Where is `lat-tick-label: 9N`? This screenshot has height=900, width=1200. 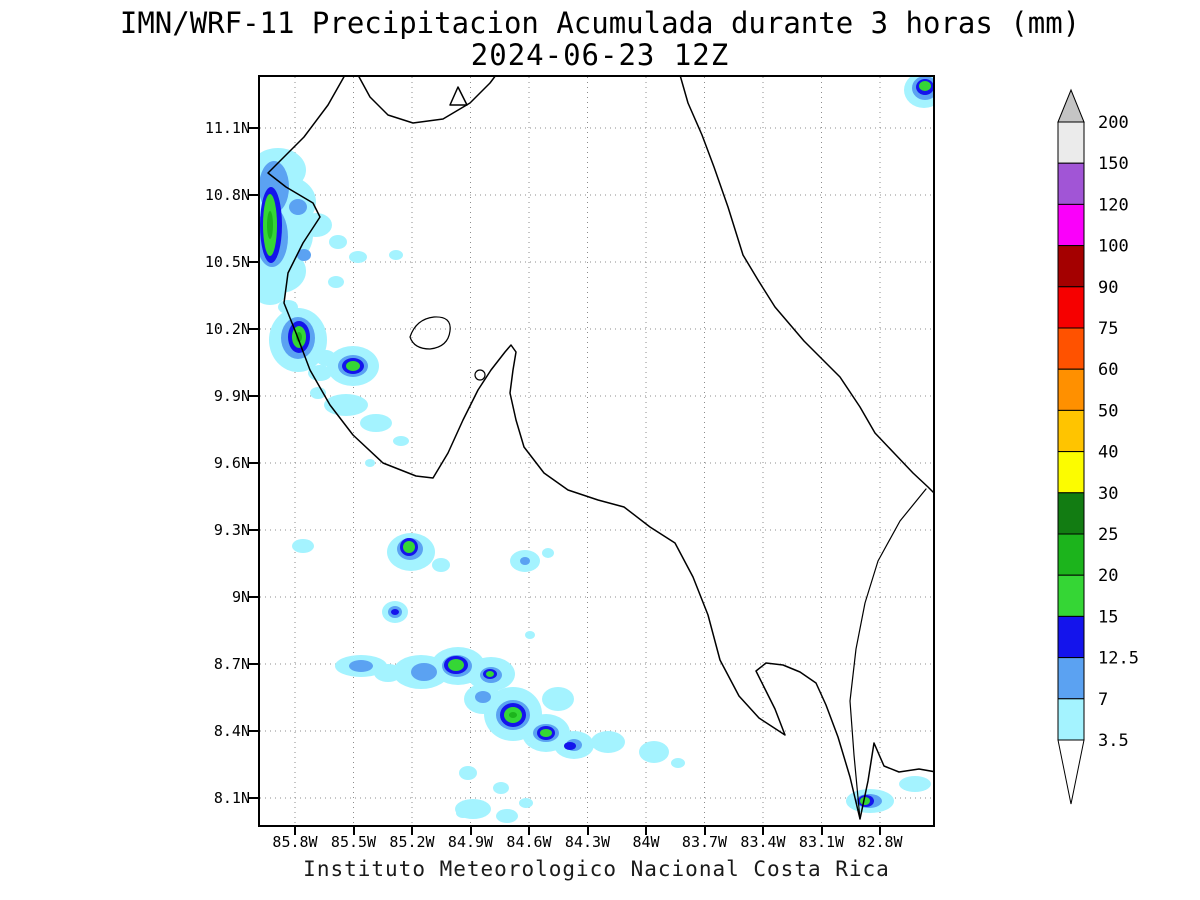 lat-tick-label: 9N is located at coordinates (240, 597).